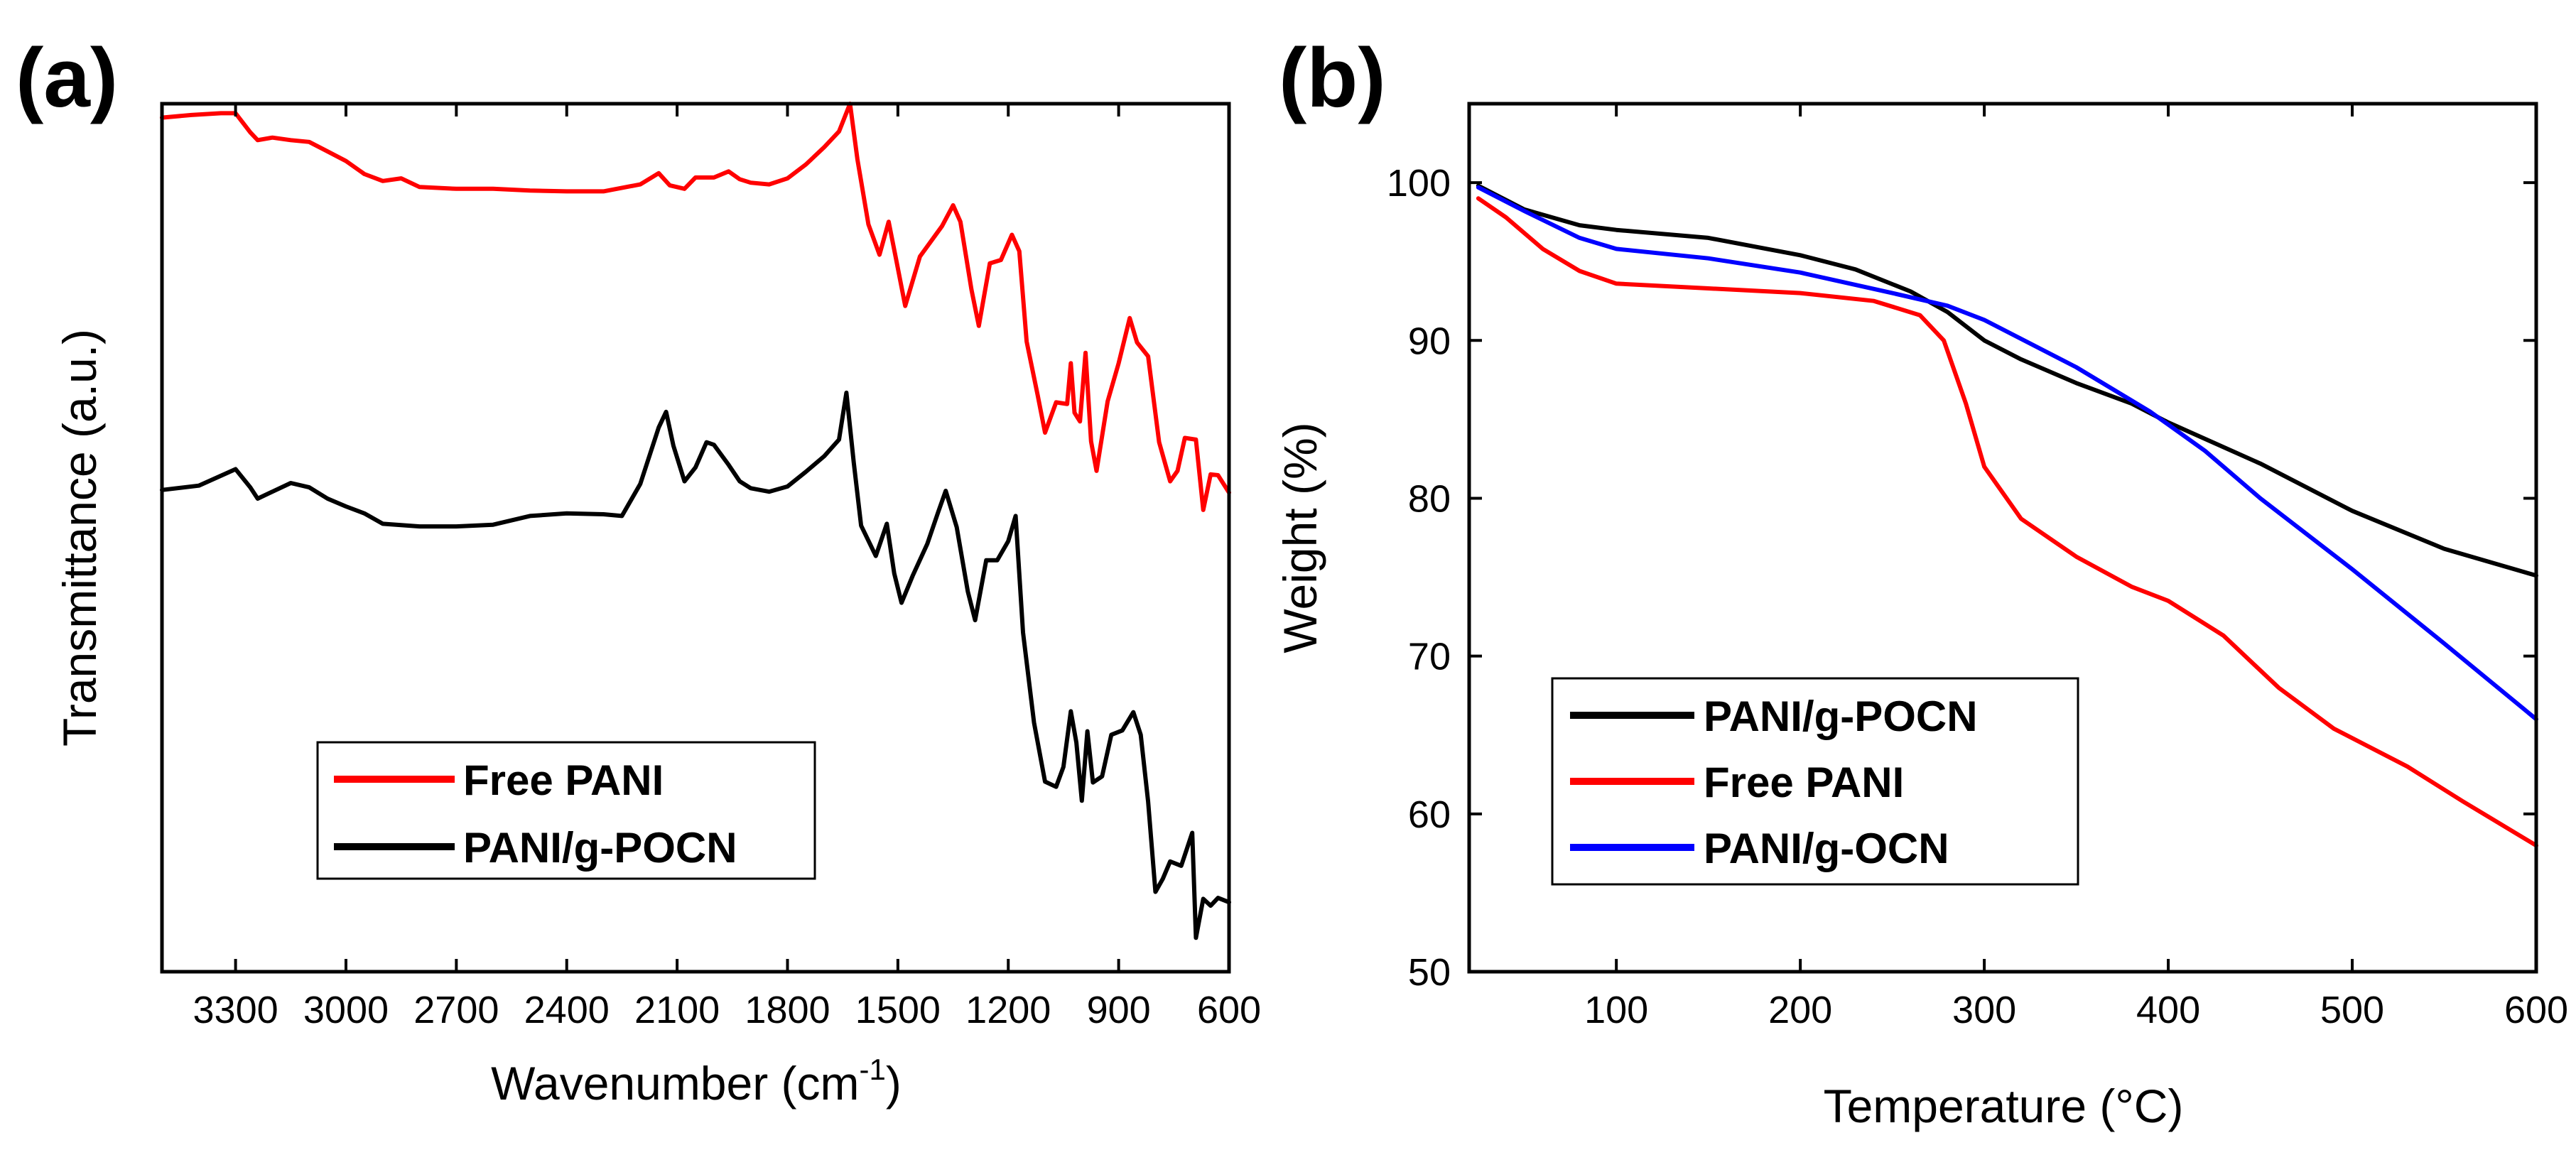 This screenshot has height=1150, width=2576. Describe the element at coordinates (567, 1010) in the screenshot. I see `panel-a-x-tick-label-2400: 2400` at that location.